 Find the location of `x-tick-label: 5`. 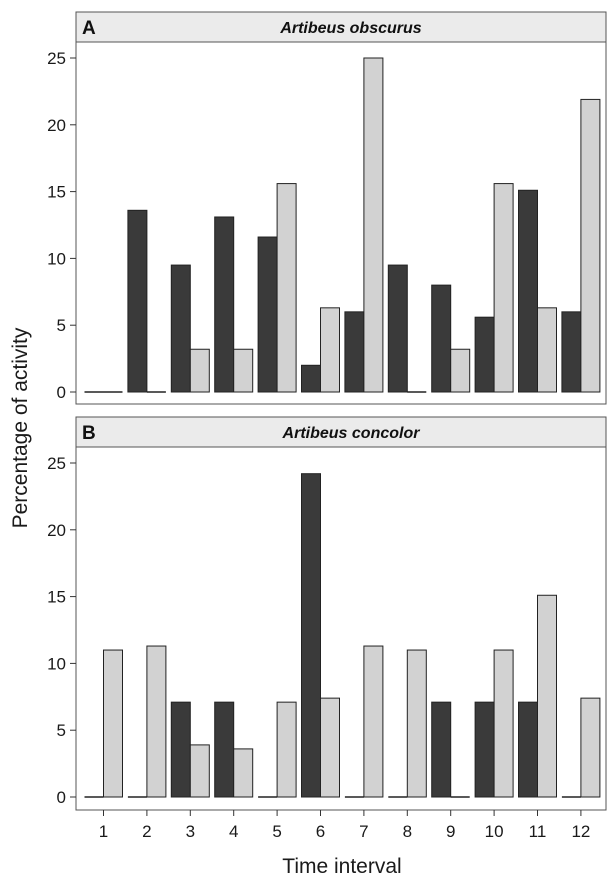

x-tick-label: 5 is located at coordinates (276, 831).